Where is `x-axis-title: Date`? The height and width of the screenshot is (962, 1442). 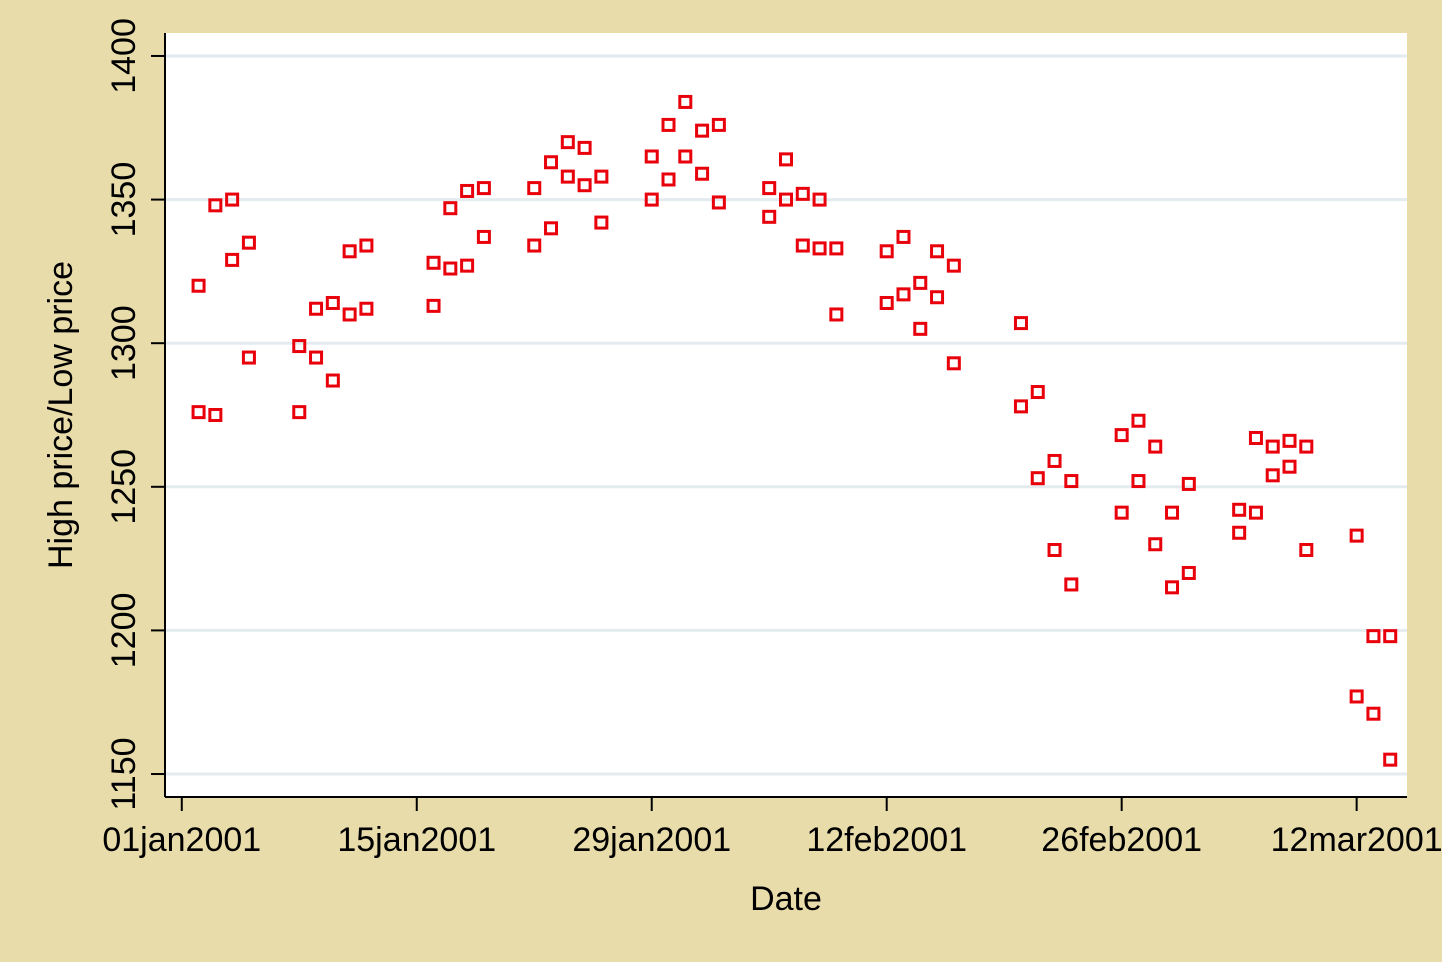
x-axis-title: Date is located at coordinates (786, 899).